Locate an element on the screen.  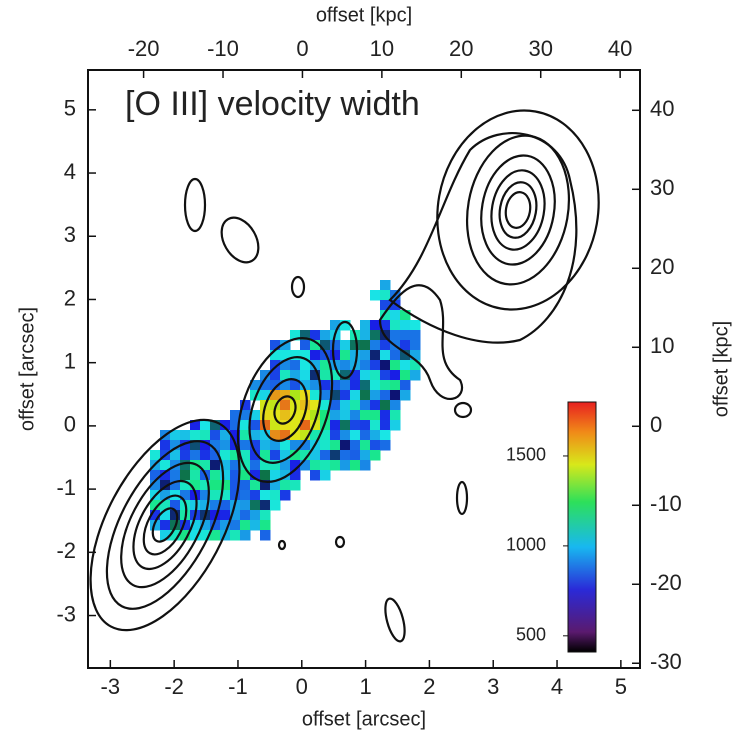
x2-tick-label: -20 is located at coordinates (144, 48).